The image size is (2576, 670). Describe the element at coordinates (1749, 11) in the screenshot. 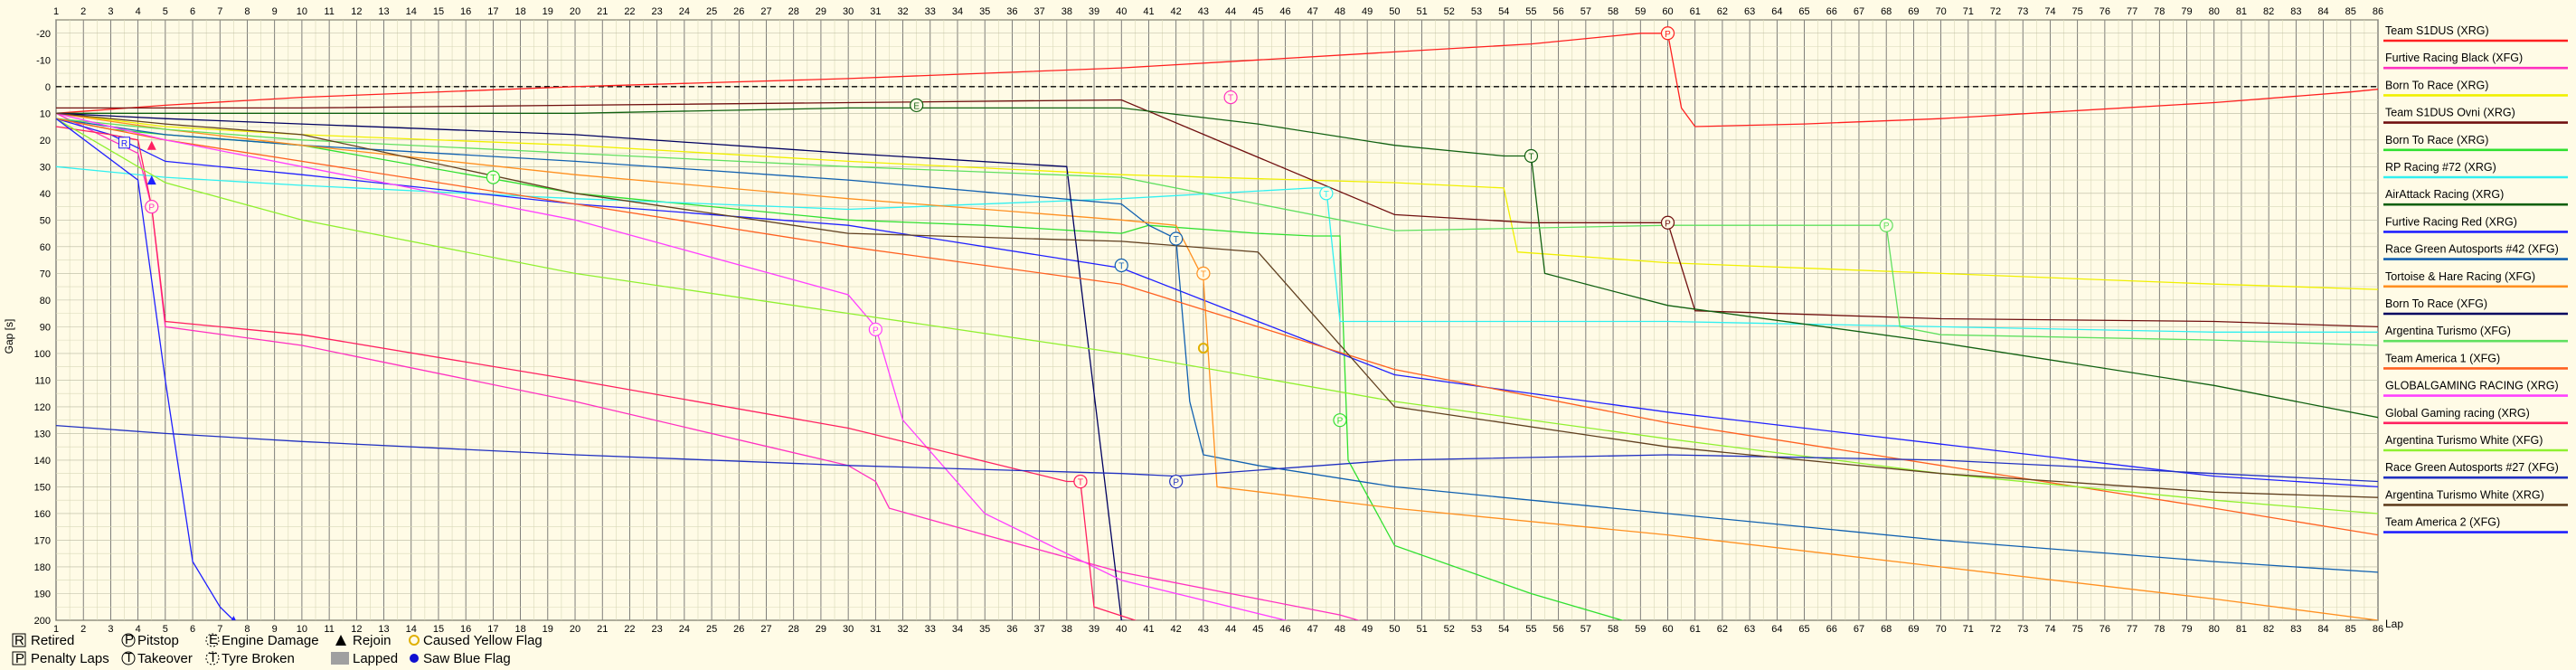

I see `top-lap-tick: 63` at that location.